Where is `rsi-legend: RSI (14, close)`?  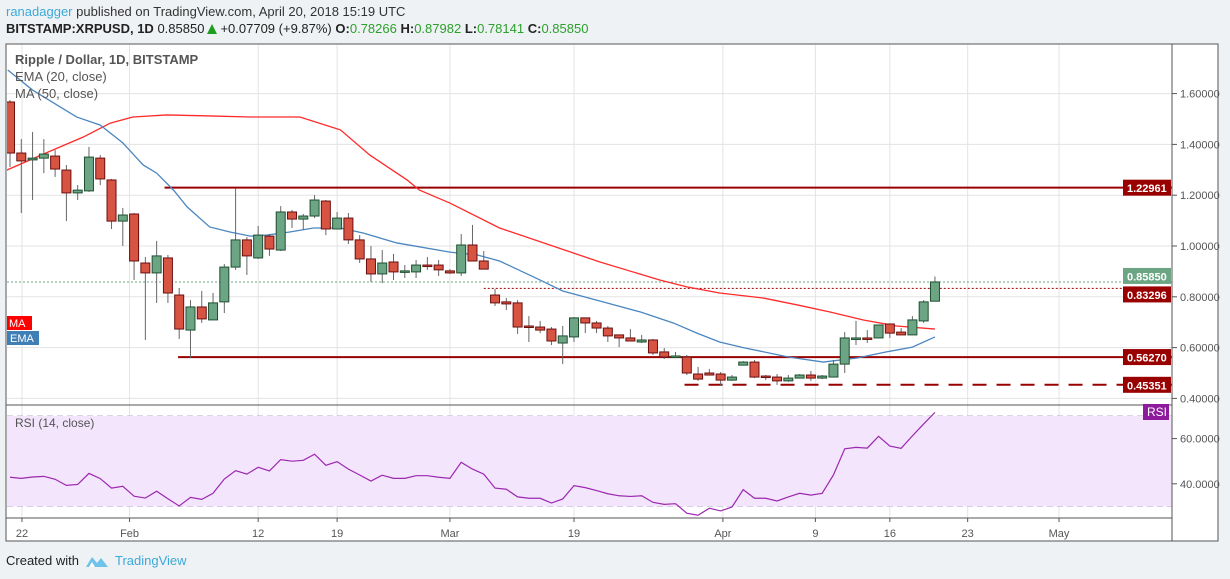
rsi-legend: RSI (14, close) is located at coordinates (54, 423).